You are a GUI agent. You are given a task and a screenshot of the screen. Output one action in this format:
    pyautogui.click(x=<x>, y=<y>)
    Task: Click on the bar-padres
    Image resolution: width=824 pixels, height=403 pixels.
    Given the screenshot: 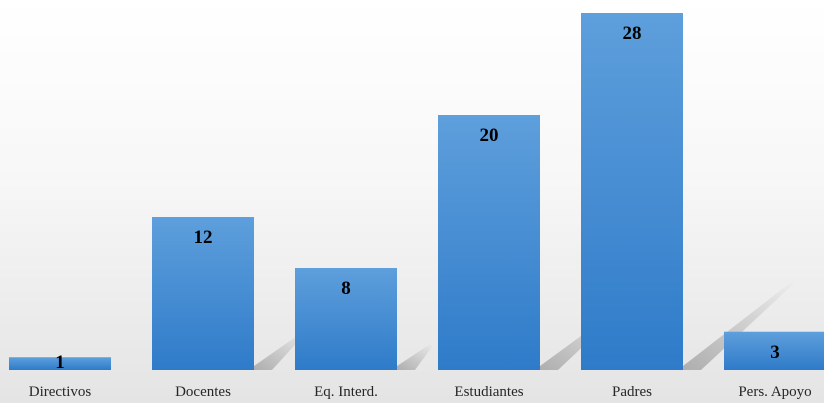 What is the action you would take?
    pyautogui.click(x=632, y=191)
    